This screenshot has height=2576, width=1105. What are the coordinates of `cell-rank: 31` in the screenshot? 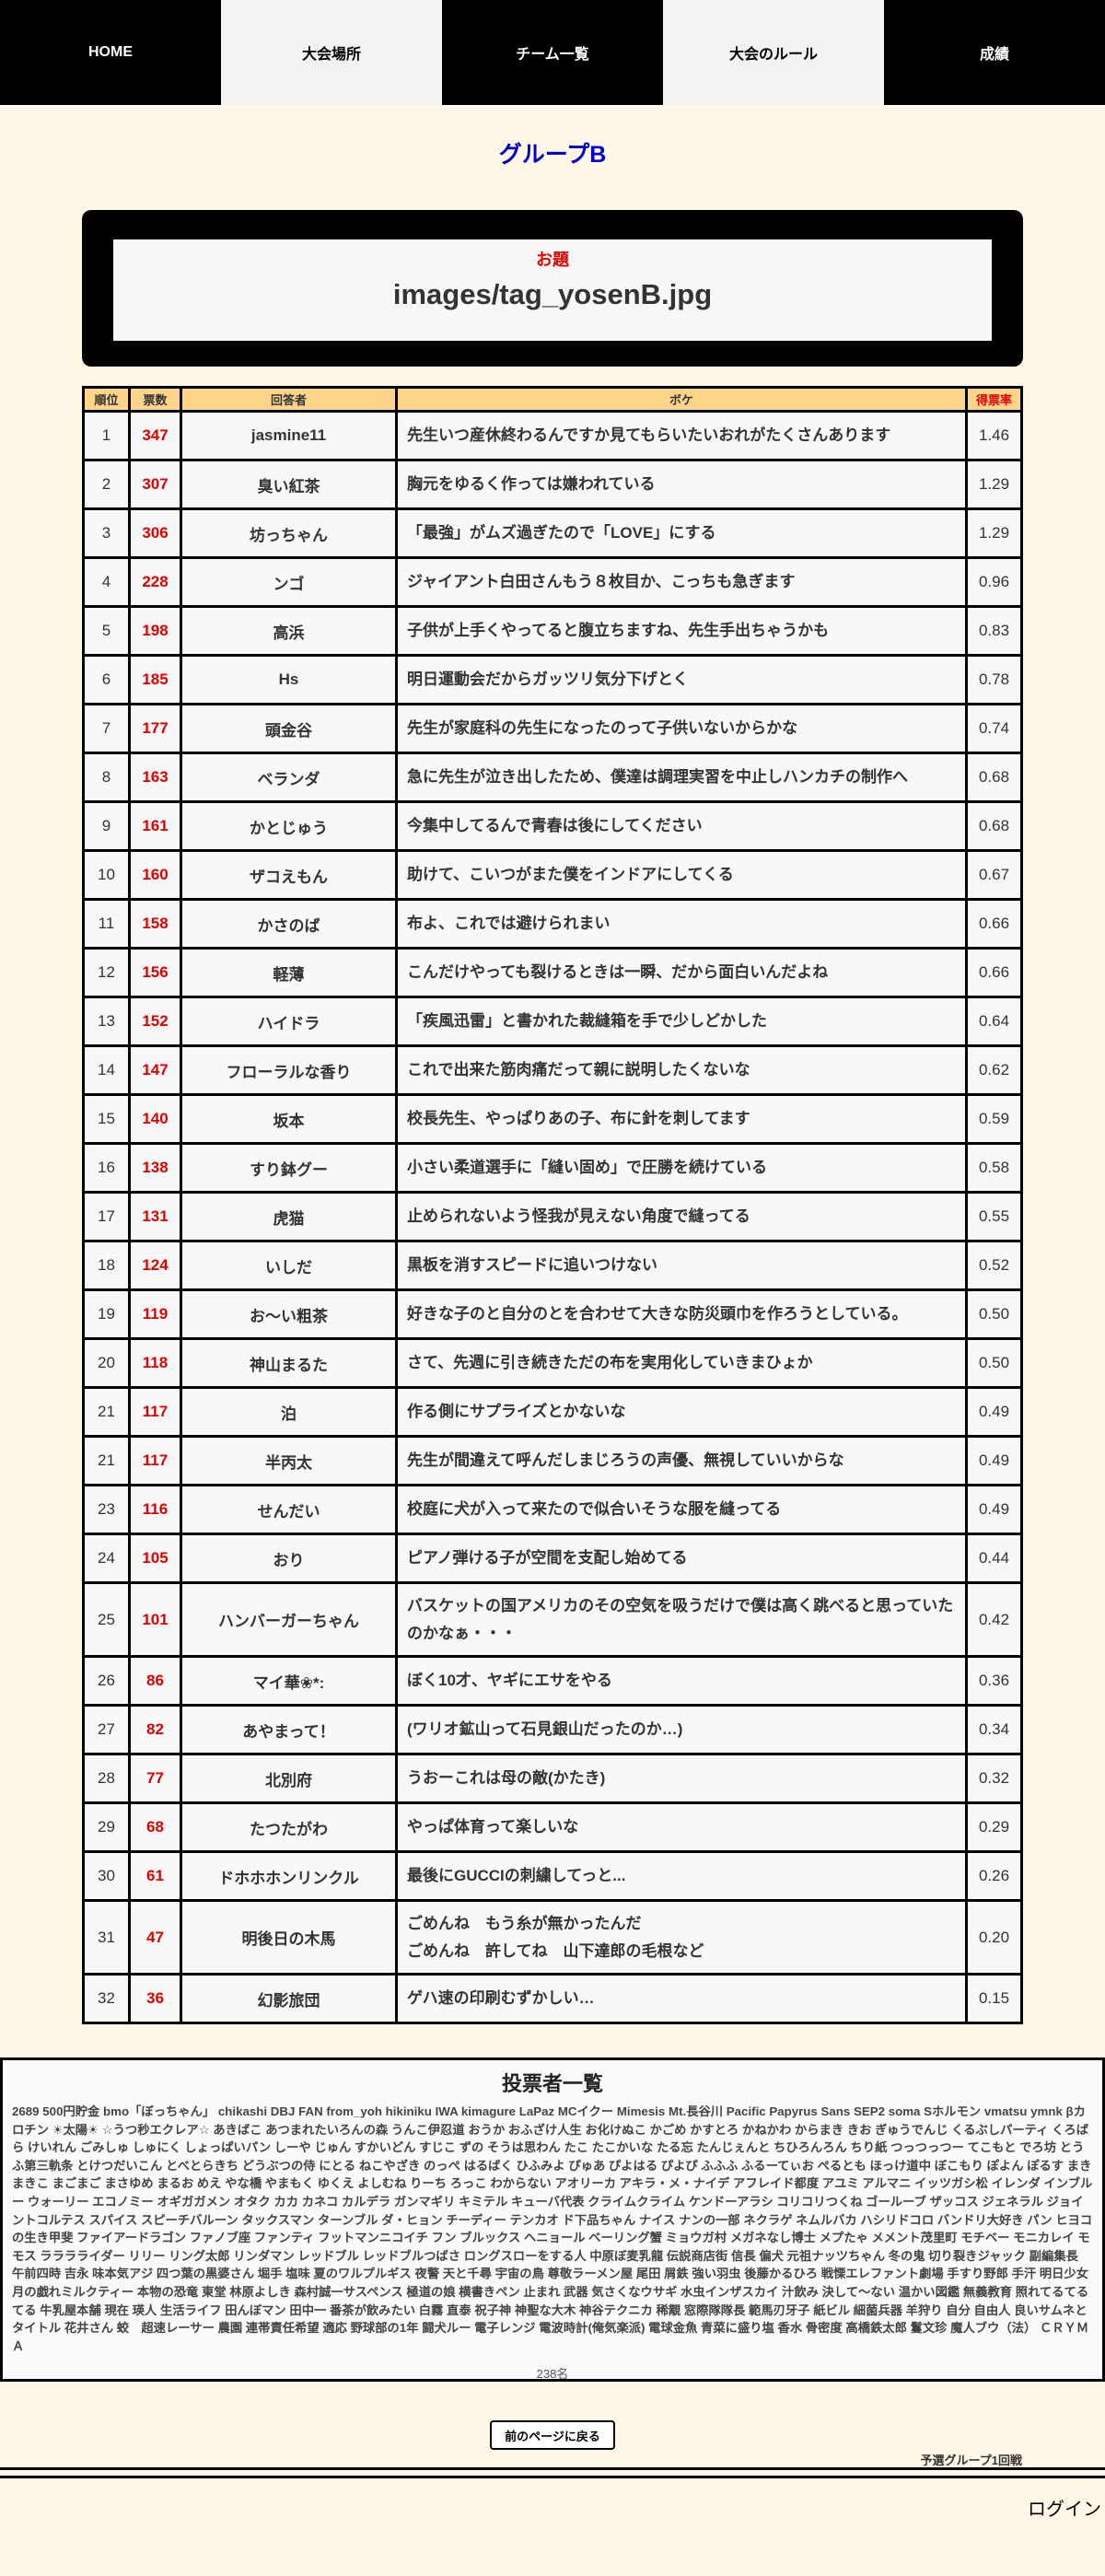 It's located at (106, 1937).